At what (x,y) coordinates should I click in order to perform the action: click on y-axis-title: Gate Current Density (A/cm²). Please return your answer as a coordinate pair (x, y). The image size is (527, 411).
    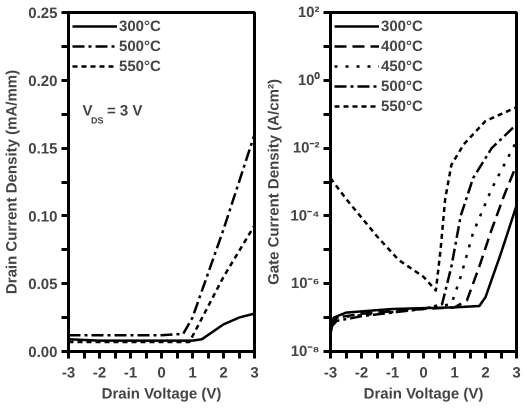
    Looking at the image, I should click on (273, 182).